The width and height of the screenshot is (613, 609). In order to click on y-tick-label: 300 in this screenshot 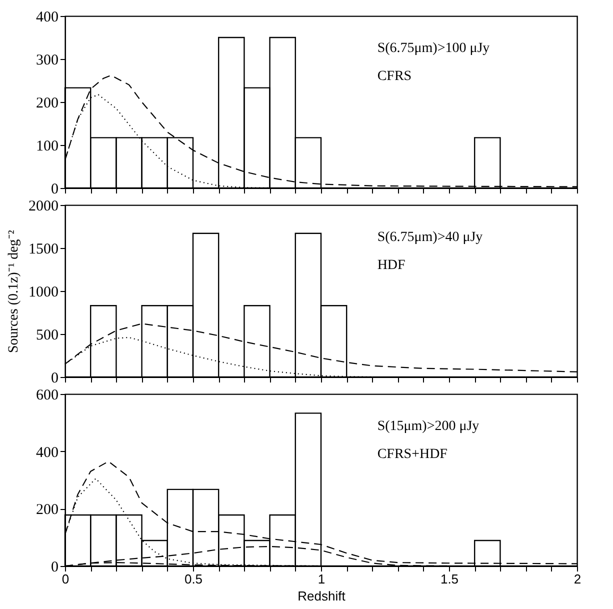, I will do `click(47, 60)`.